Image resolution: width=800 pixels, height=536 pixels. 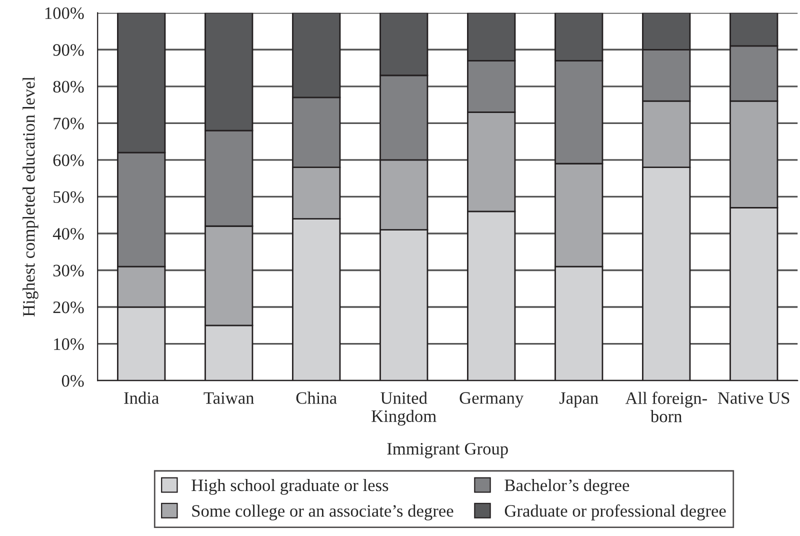 What do you see at coordinates (229, 398) in the screenshot?
I see `x-tick-label: Taiwan` at bounding box center [229, 398].